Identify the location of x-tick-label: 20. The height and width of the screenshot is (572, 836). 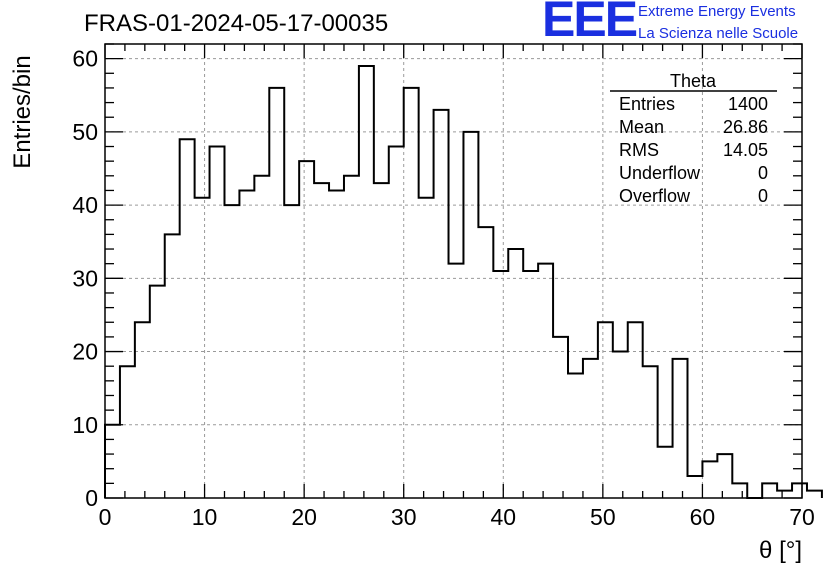
(304, 517).